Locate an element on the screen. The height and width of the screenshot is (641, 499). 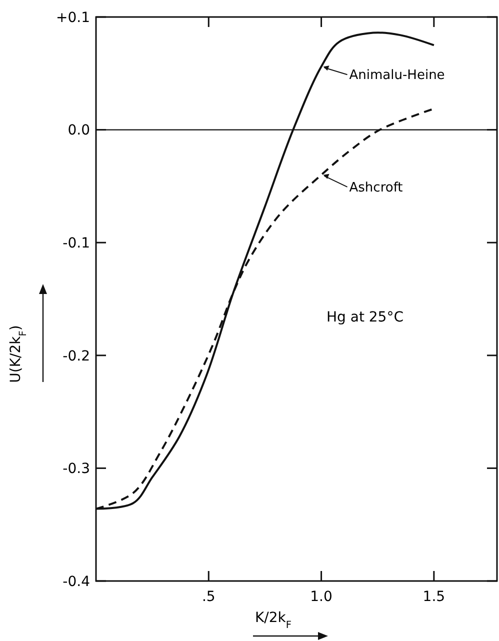
annotation: Hg at 25°C is located at coordinates (365, 318).